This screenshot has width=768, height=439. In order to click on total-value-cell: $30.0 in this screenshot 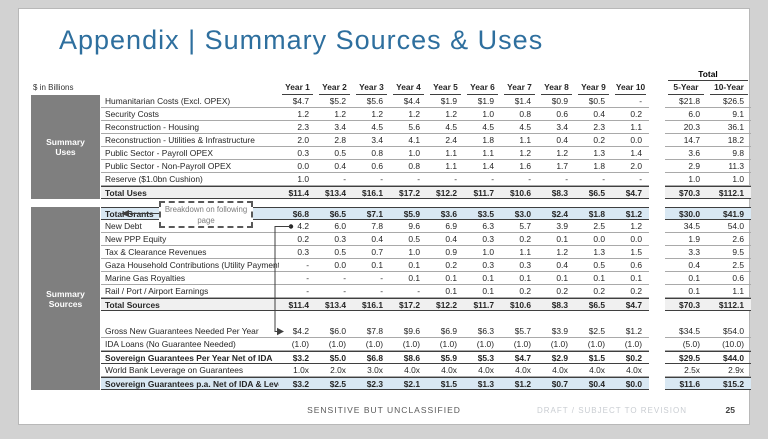, I will do `click(686, 213)`.